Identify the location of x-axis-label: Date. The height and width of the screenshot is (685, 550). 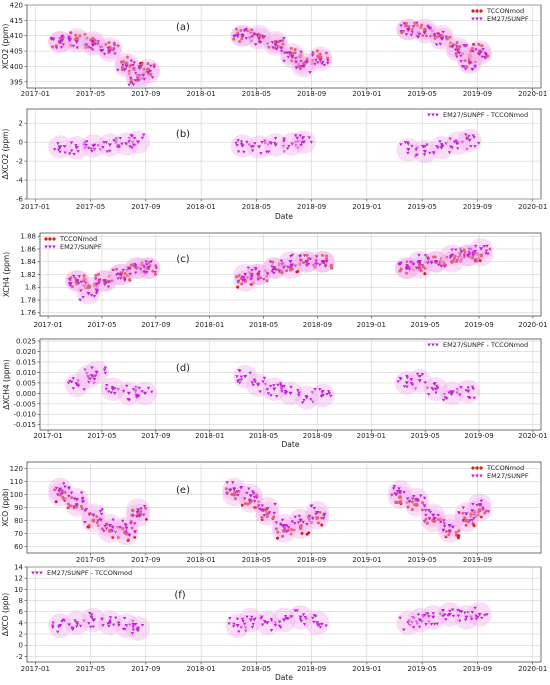
(291, 444).